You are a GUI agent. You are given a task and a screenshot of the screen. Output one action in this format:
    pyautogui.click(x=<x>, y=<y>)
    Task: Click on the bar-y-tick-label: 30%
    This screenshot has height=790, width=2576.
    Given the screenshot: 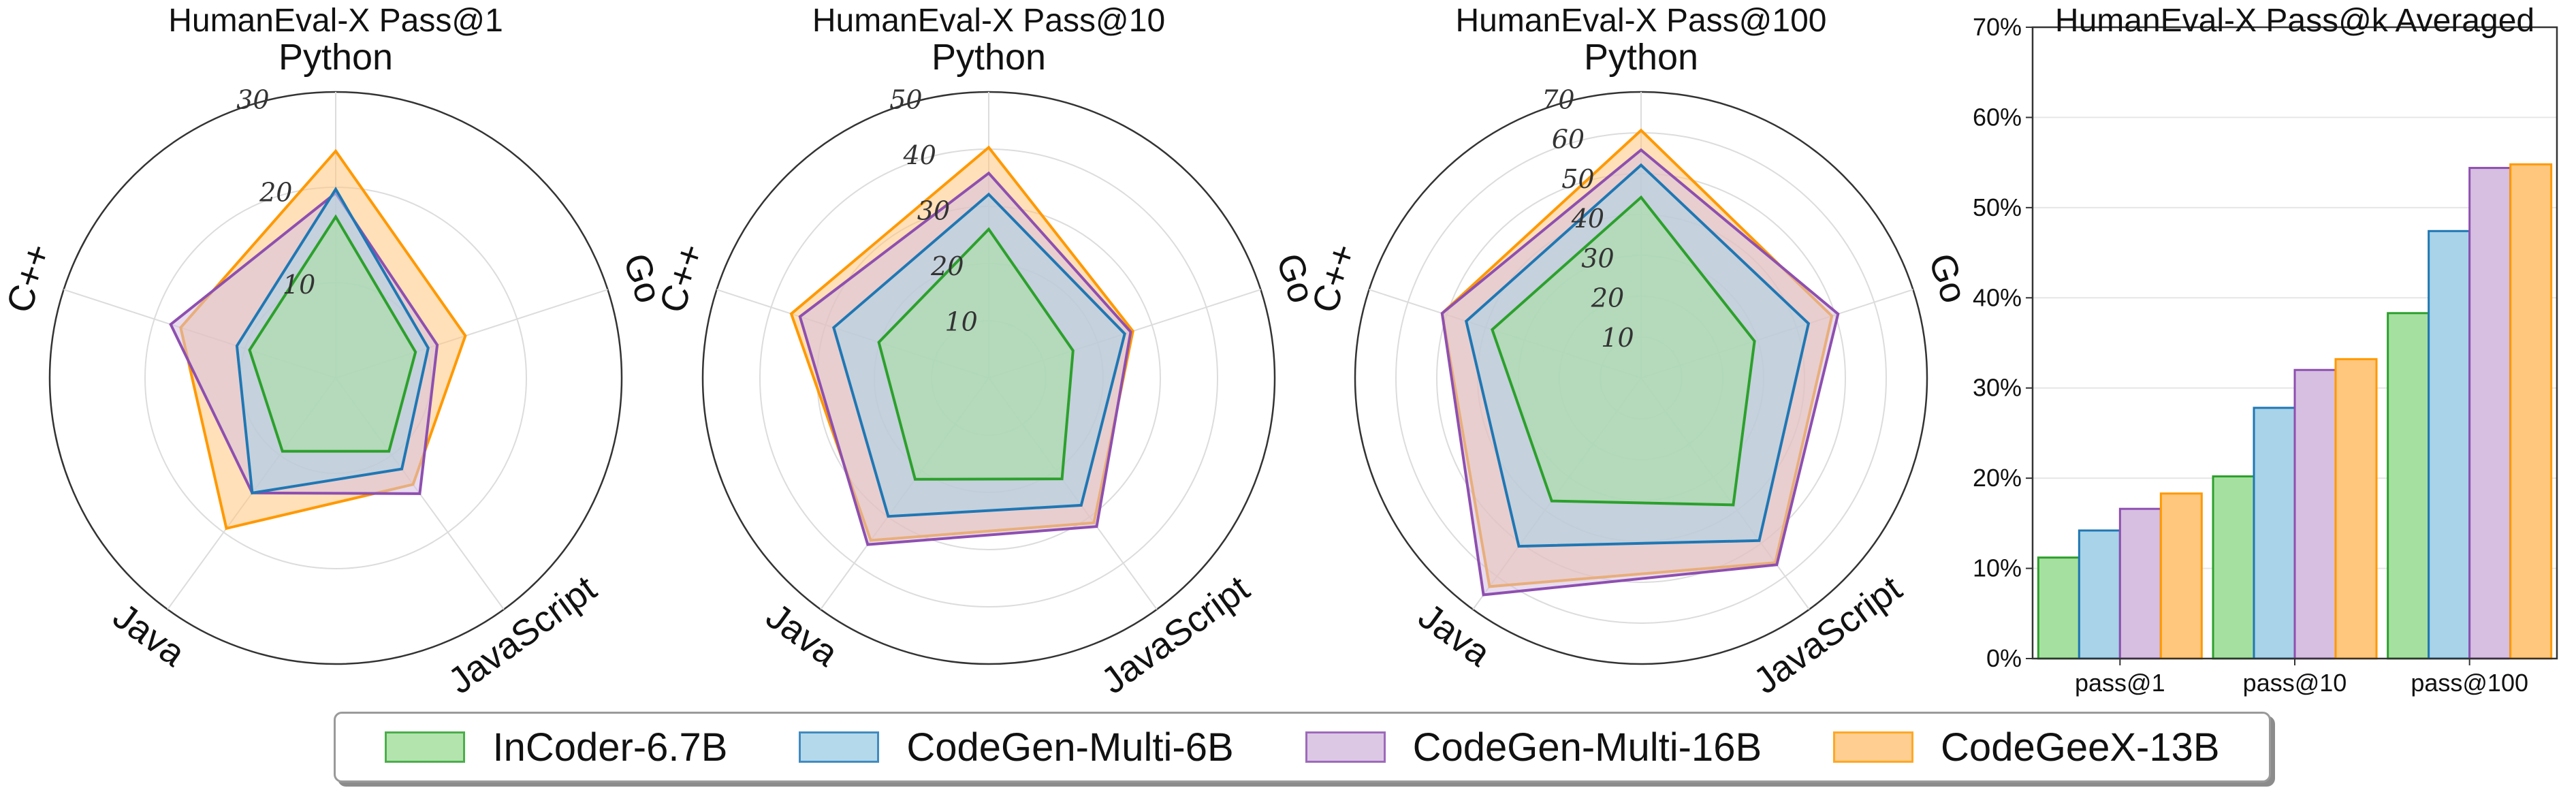 What is the action you would take?
    pyautogui.click(x=1998, y=388)
    